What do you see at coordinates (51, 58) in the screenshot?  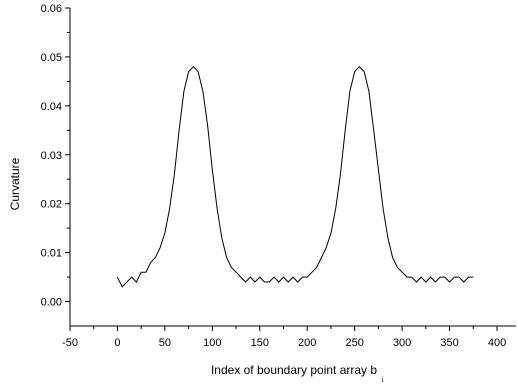 I see `y-tick-label: 0.05` at bounding box center [51, 58].